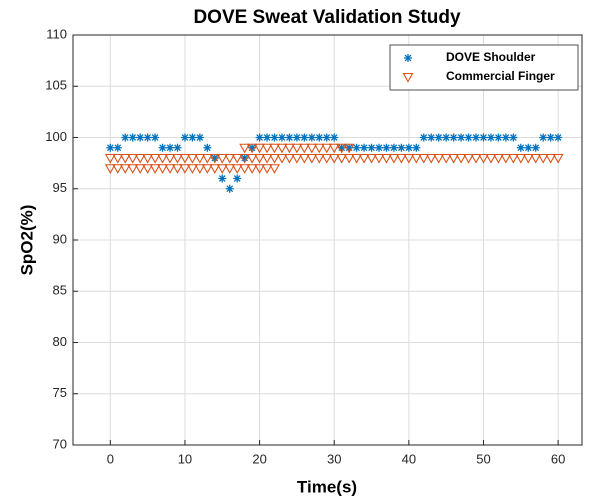  I want to click on markers, so click(334, 163).